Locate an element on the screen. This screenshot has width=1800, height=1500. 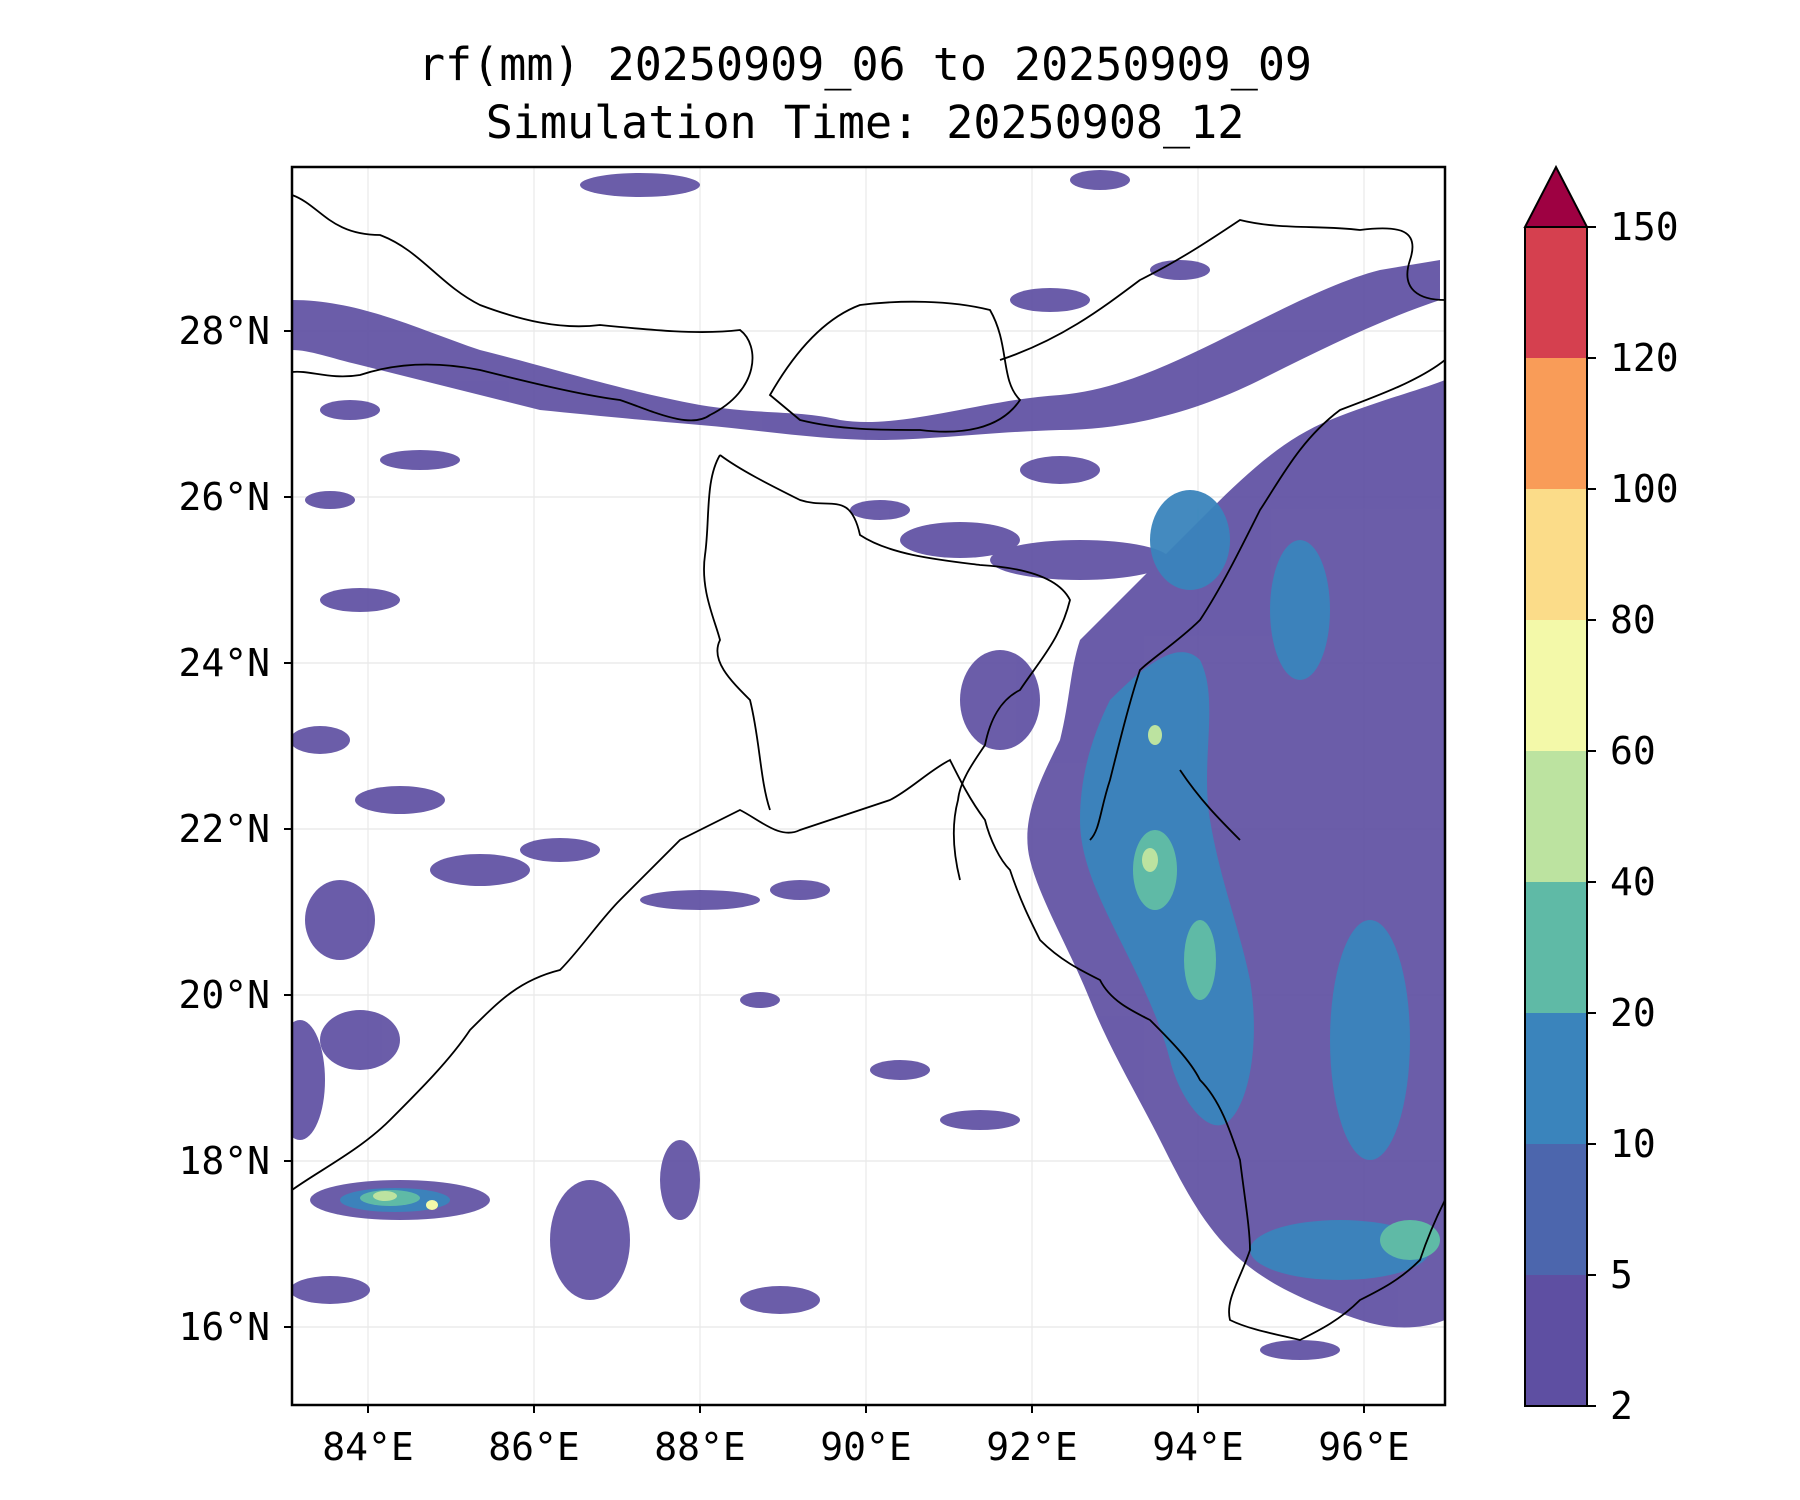
lat-tick-label: 26°N is located at coordinates (224, 497).